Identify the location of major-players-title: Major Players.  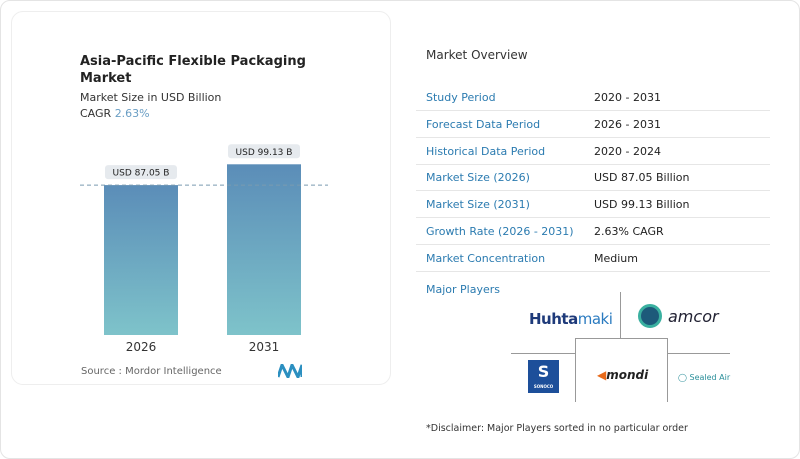
(463, 289).